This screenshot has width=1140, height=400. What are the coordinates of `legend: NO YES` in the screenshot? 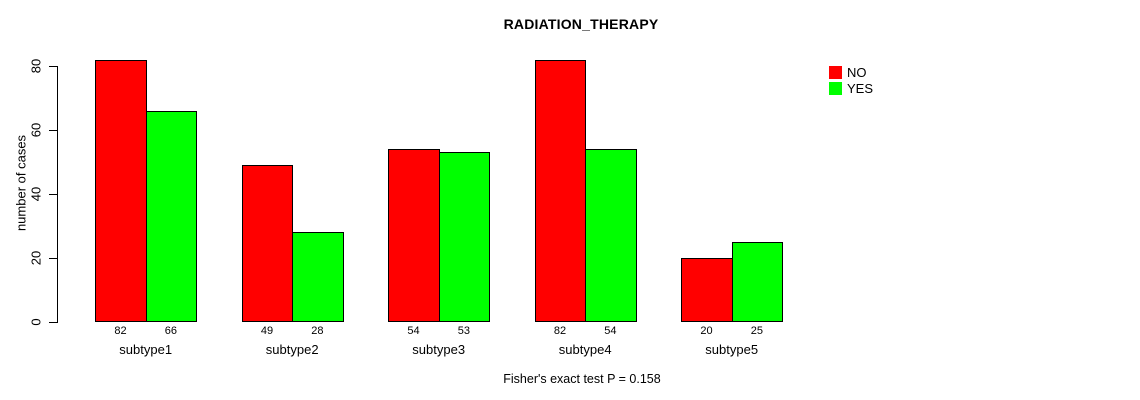 It's located at (851, 82).